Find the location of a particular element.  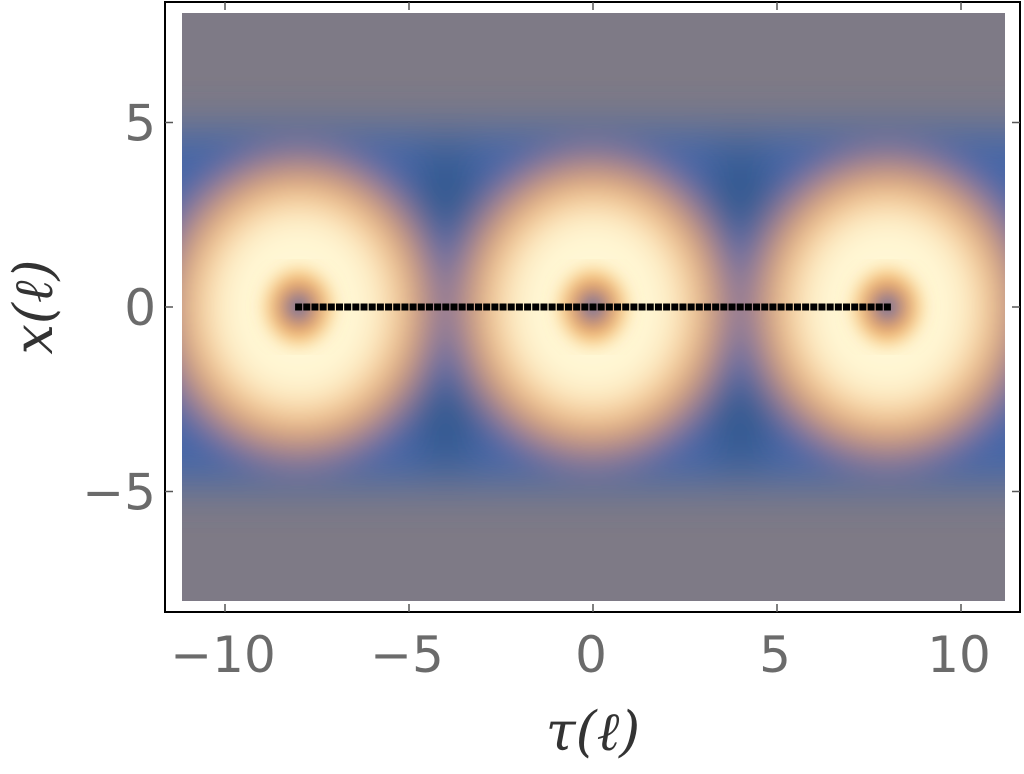

dotted-path is located at coordinates (593, 307).